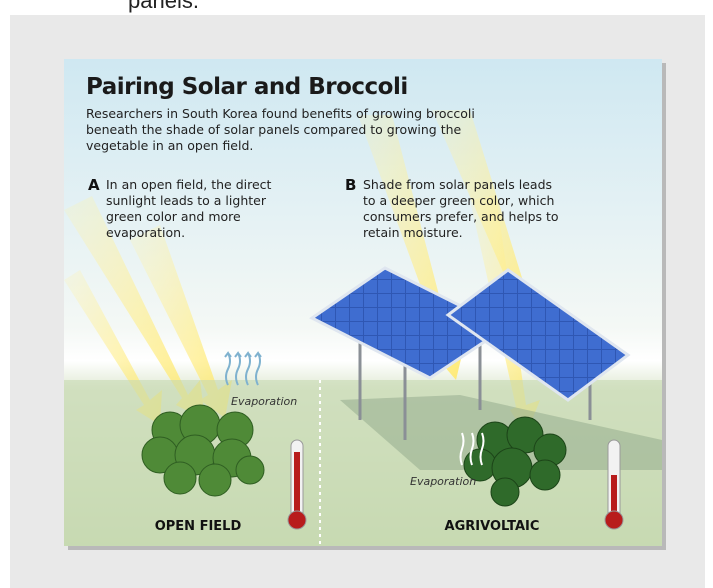 The width and height of the screenshot is (713, 588). I want to click on panel-letter: B, so click(350, 185).